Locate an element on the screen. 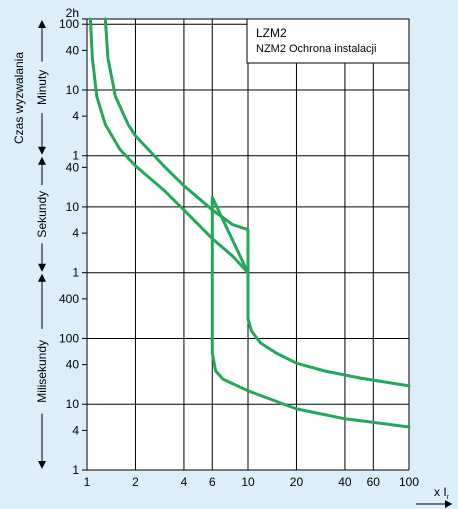 Image resolution: width=458 pixels, height=509 pixels. x-tick-label: 1 is located at coordinates (87, 482).